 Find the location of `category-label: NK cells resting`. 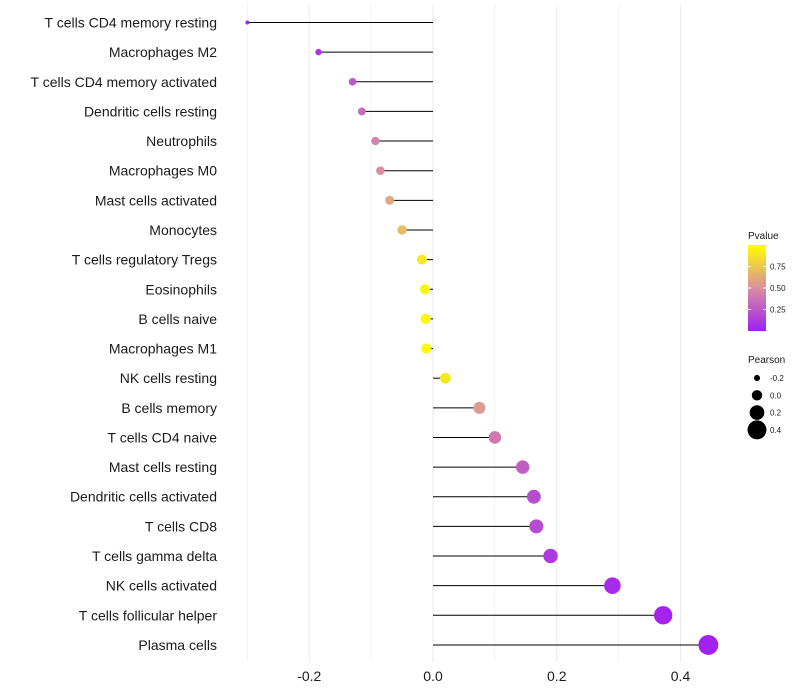

category-label: NK cells resting is located at coordinates (168, 378).